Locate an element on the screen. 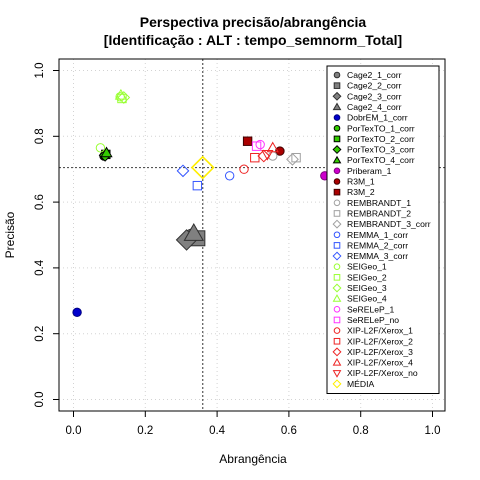 The width and height of the screenshot is (480, 480). legend-label: SEIGeo_1 is located at coordinates (367, 267).